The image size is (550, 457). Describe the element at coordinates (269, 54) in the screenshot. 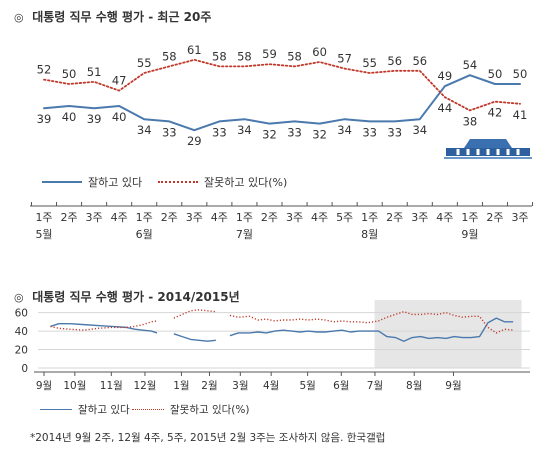

I see `data-label-disapprove: 59` at that location.